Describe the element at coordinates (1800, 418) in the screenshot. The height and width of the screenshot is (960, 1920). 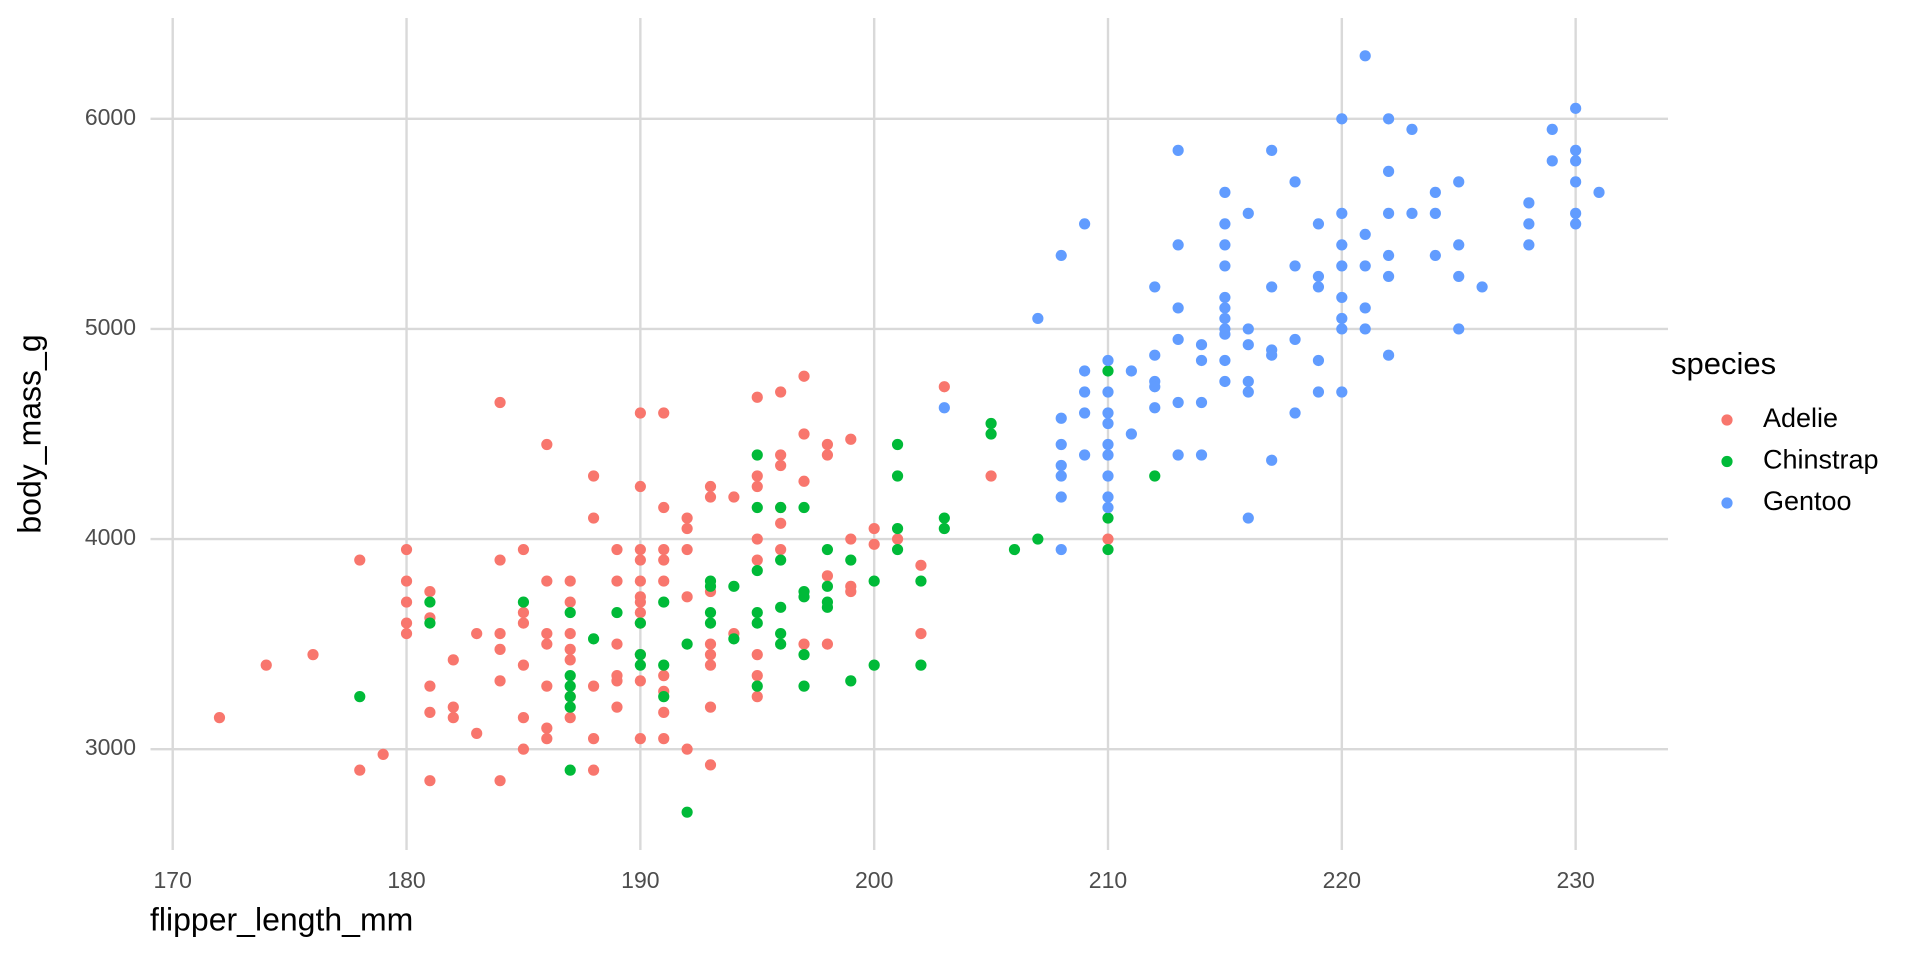
I see `legend-label: Adelie` at that location.